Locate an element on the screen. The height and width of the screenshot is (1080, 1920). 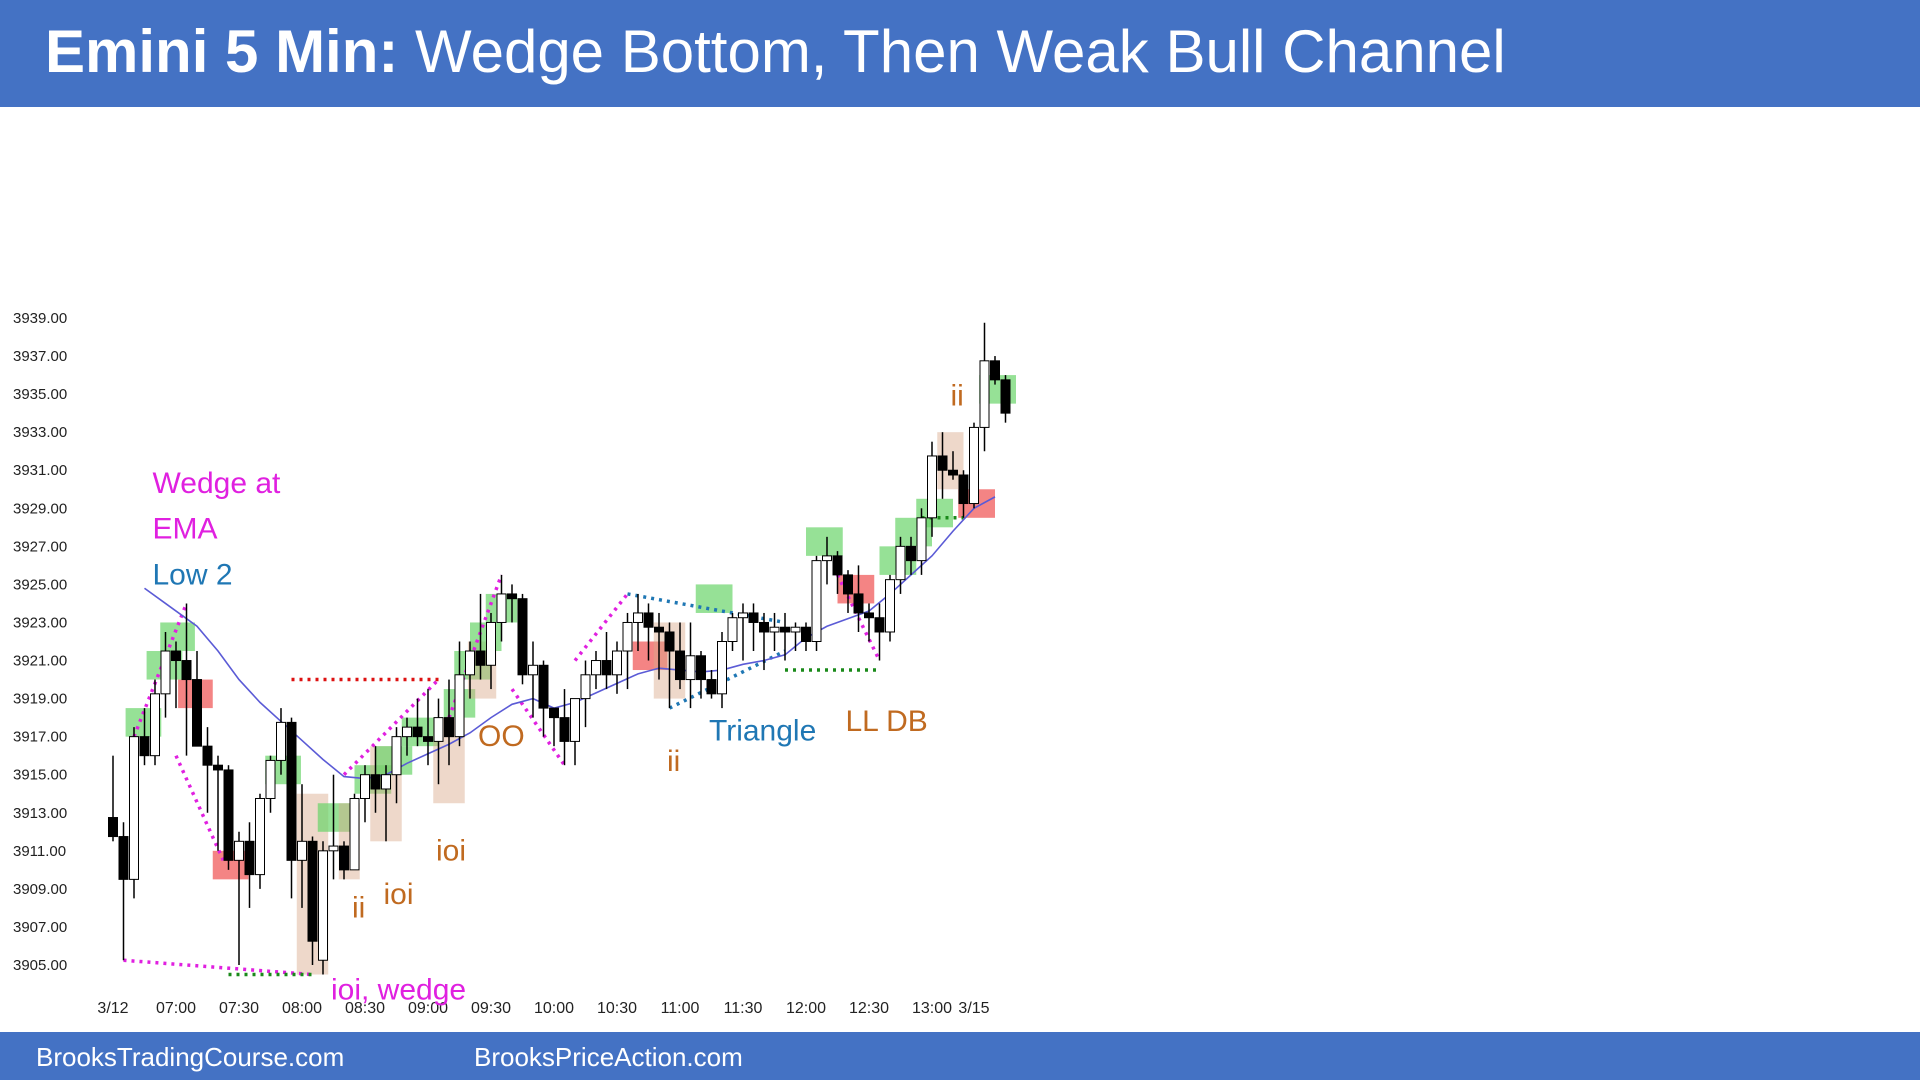
annotation-label: ioi, wedge is located at coordinates (398, 989).